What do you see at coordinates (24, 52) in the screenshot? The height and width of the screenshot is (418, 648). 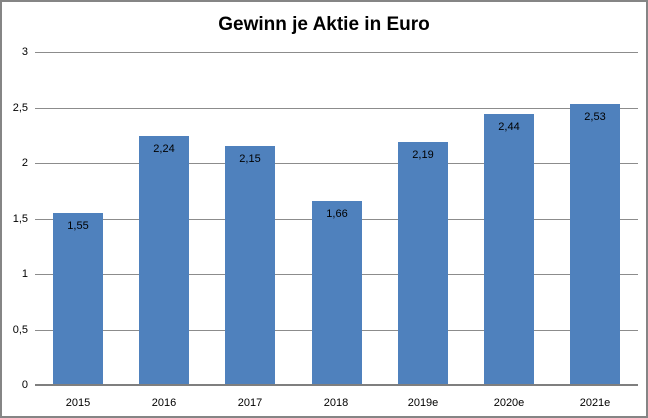 I see `y-axis-tick-label: 3` at bounding box center [24, 52].